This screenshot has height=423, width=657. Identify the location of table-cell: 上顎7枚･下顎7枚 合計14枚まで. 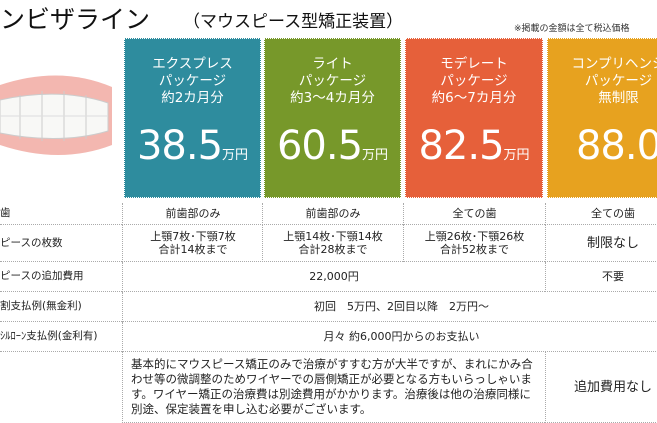
(192, 243).